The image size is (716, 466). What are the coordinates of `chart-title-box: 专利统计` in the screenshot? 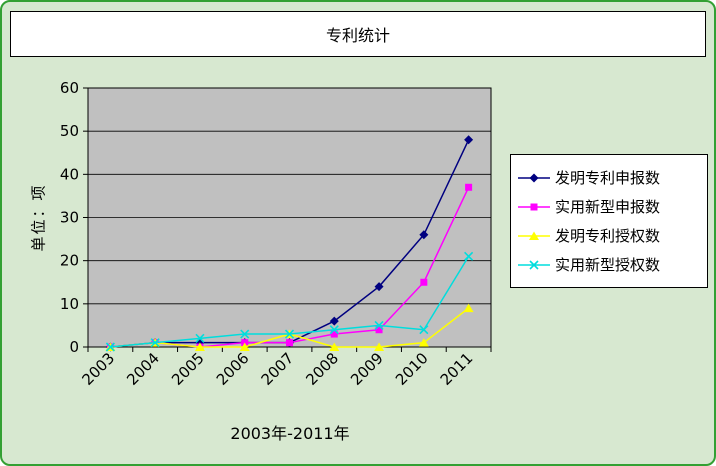 It's located at (358, 34).